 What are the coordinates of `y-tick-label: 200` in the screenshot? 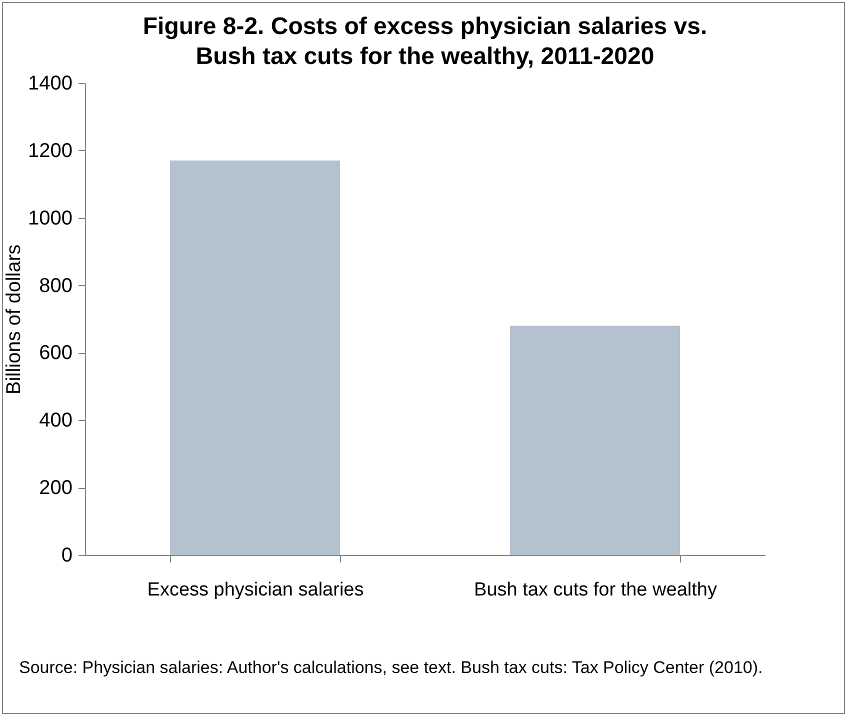 It's located at (55, 488).